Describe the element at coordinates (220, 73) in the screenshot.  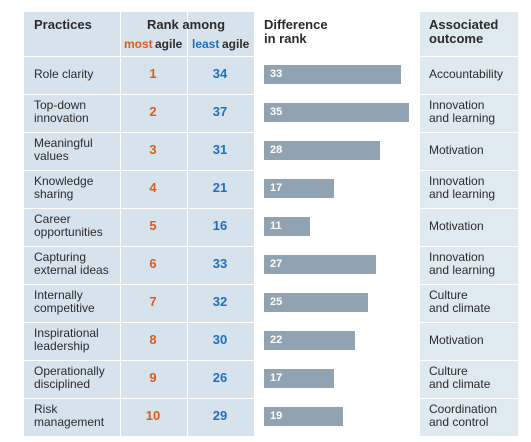
I see `rank-least-agile: 34` at that location.